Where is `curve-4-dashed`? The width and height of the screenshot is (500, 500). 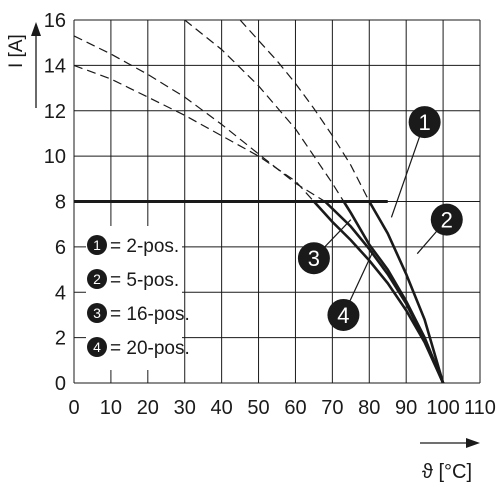 curve-4-dashed is located at coordinates (194, 133).